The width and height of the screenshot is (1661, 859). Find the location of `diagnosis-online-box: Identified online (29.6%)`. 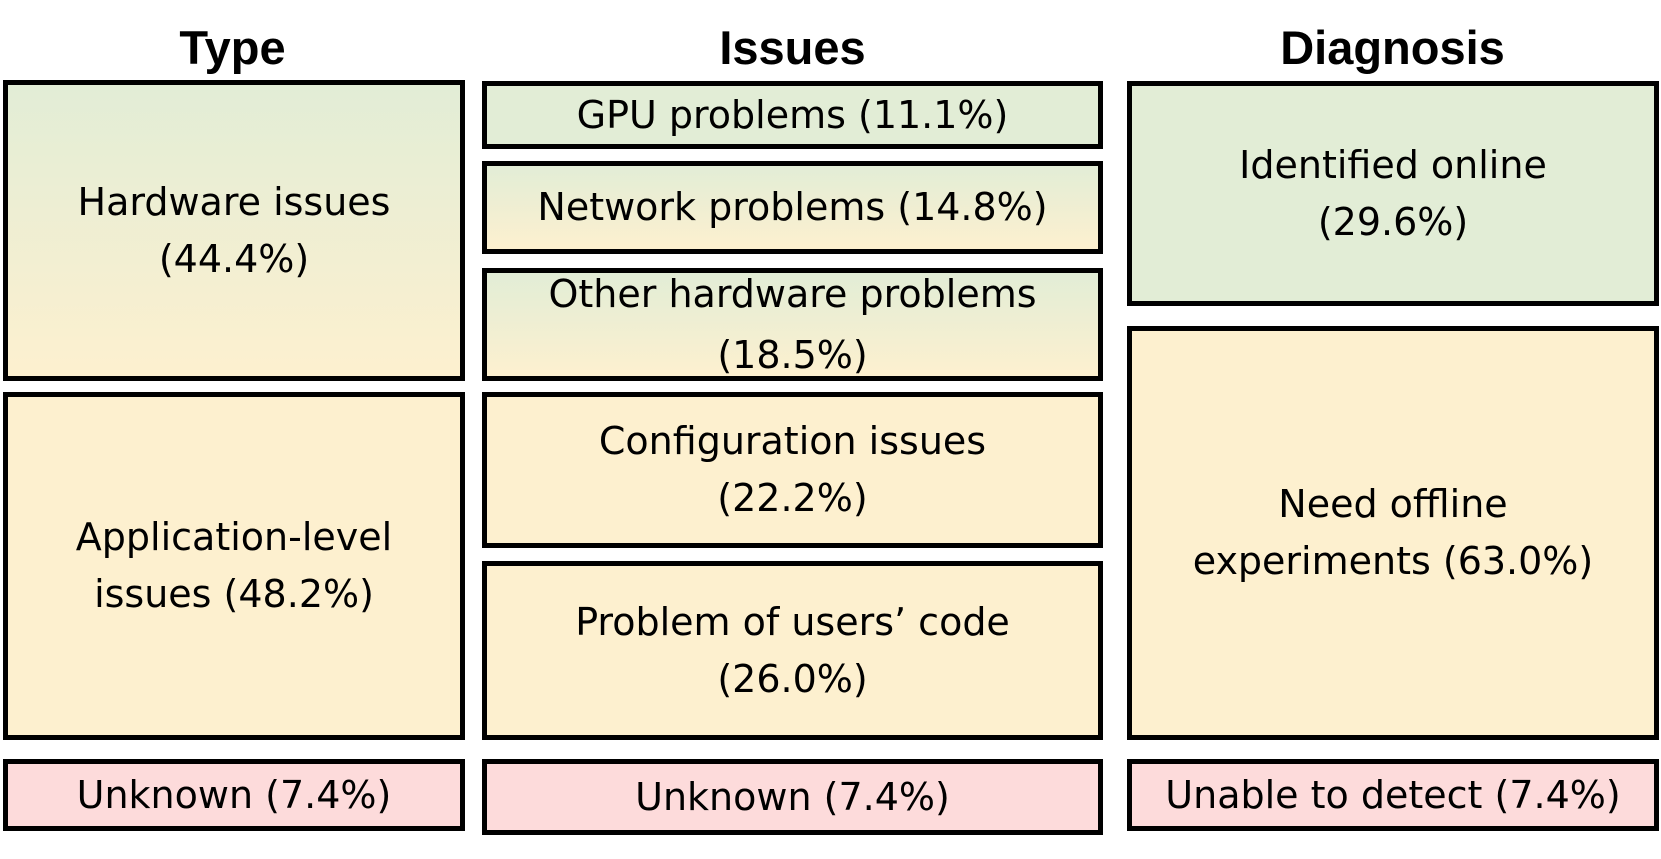

diagnosis-online-box: Identified online (29.6%) is located at coordinates (1393, 193).